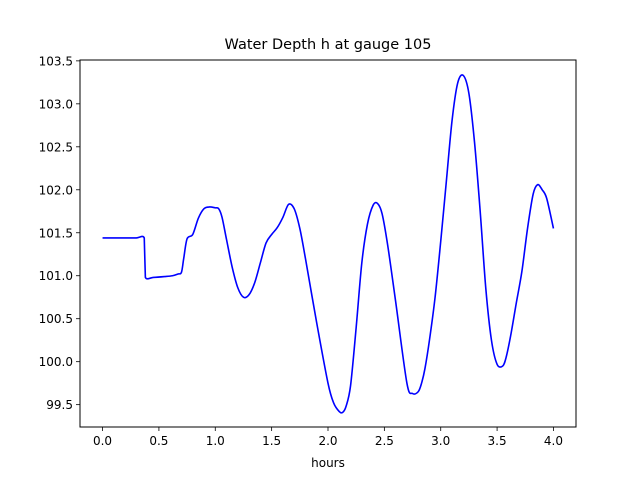 The width and height of the screenshot is (640, 480). I want to click on y-tick-label: 103.0, so click(56, 104).